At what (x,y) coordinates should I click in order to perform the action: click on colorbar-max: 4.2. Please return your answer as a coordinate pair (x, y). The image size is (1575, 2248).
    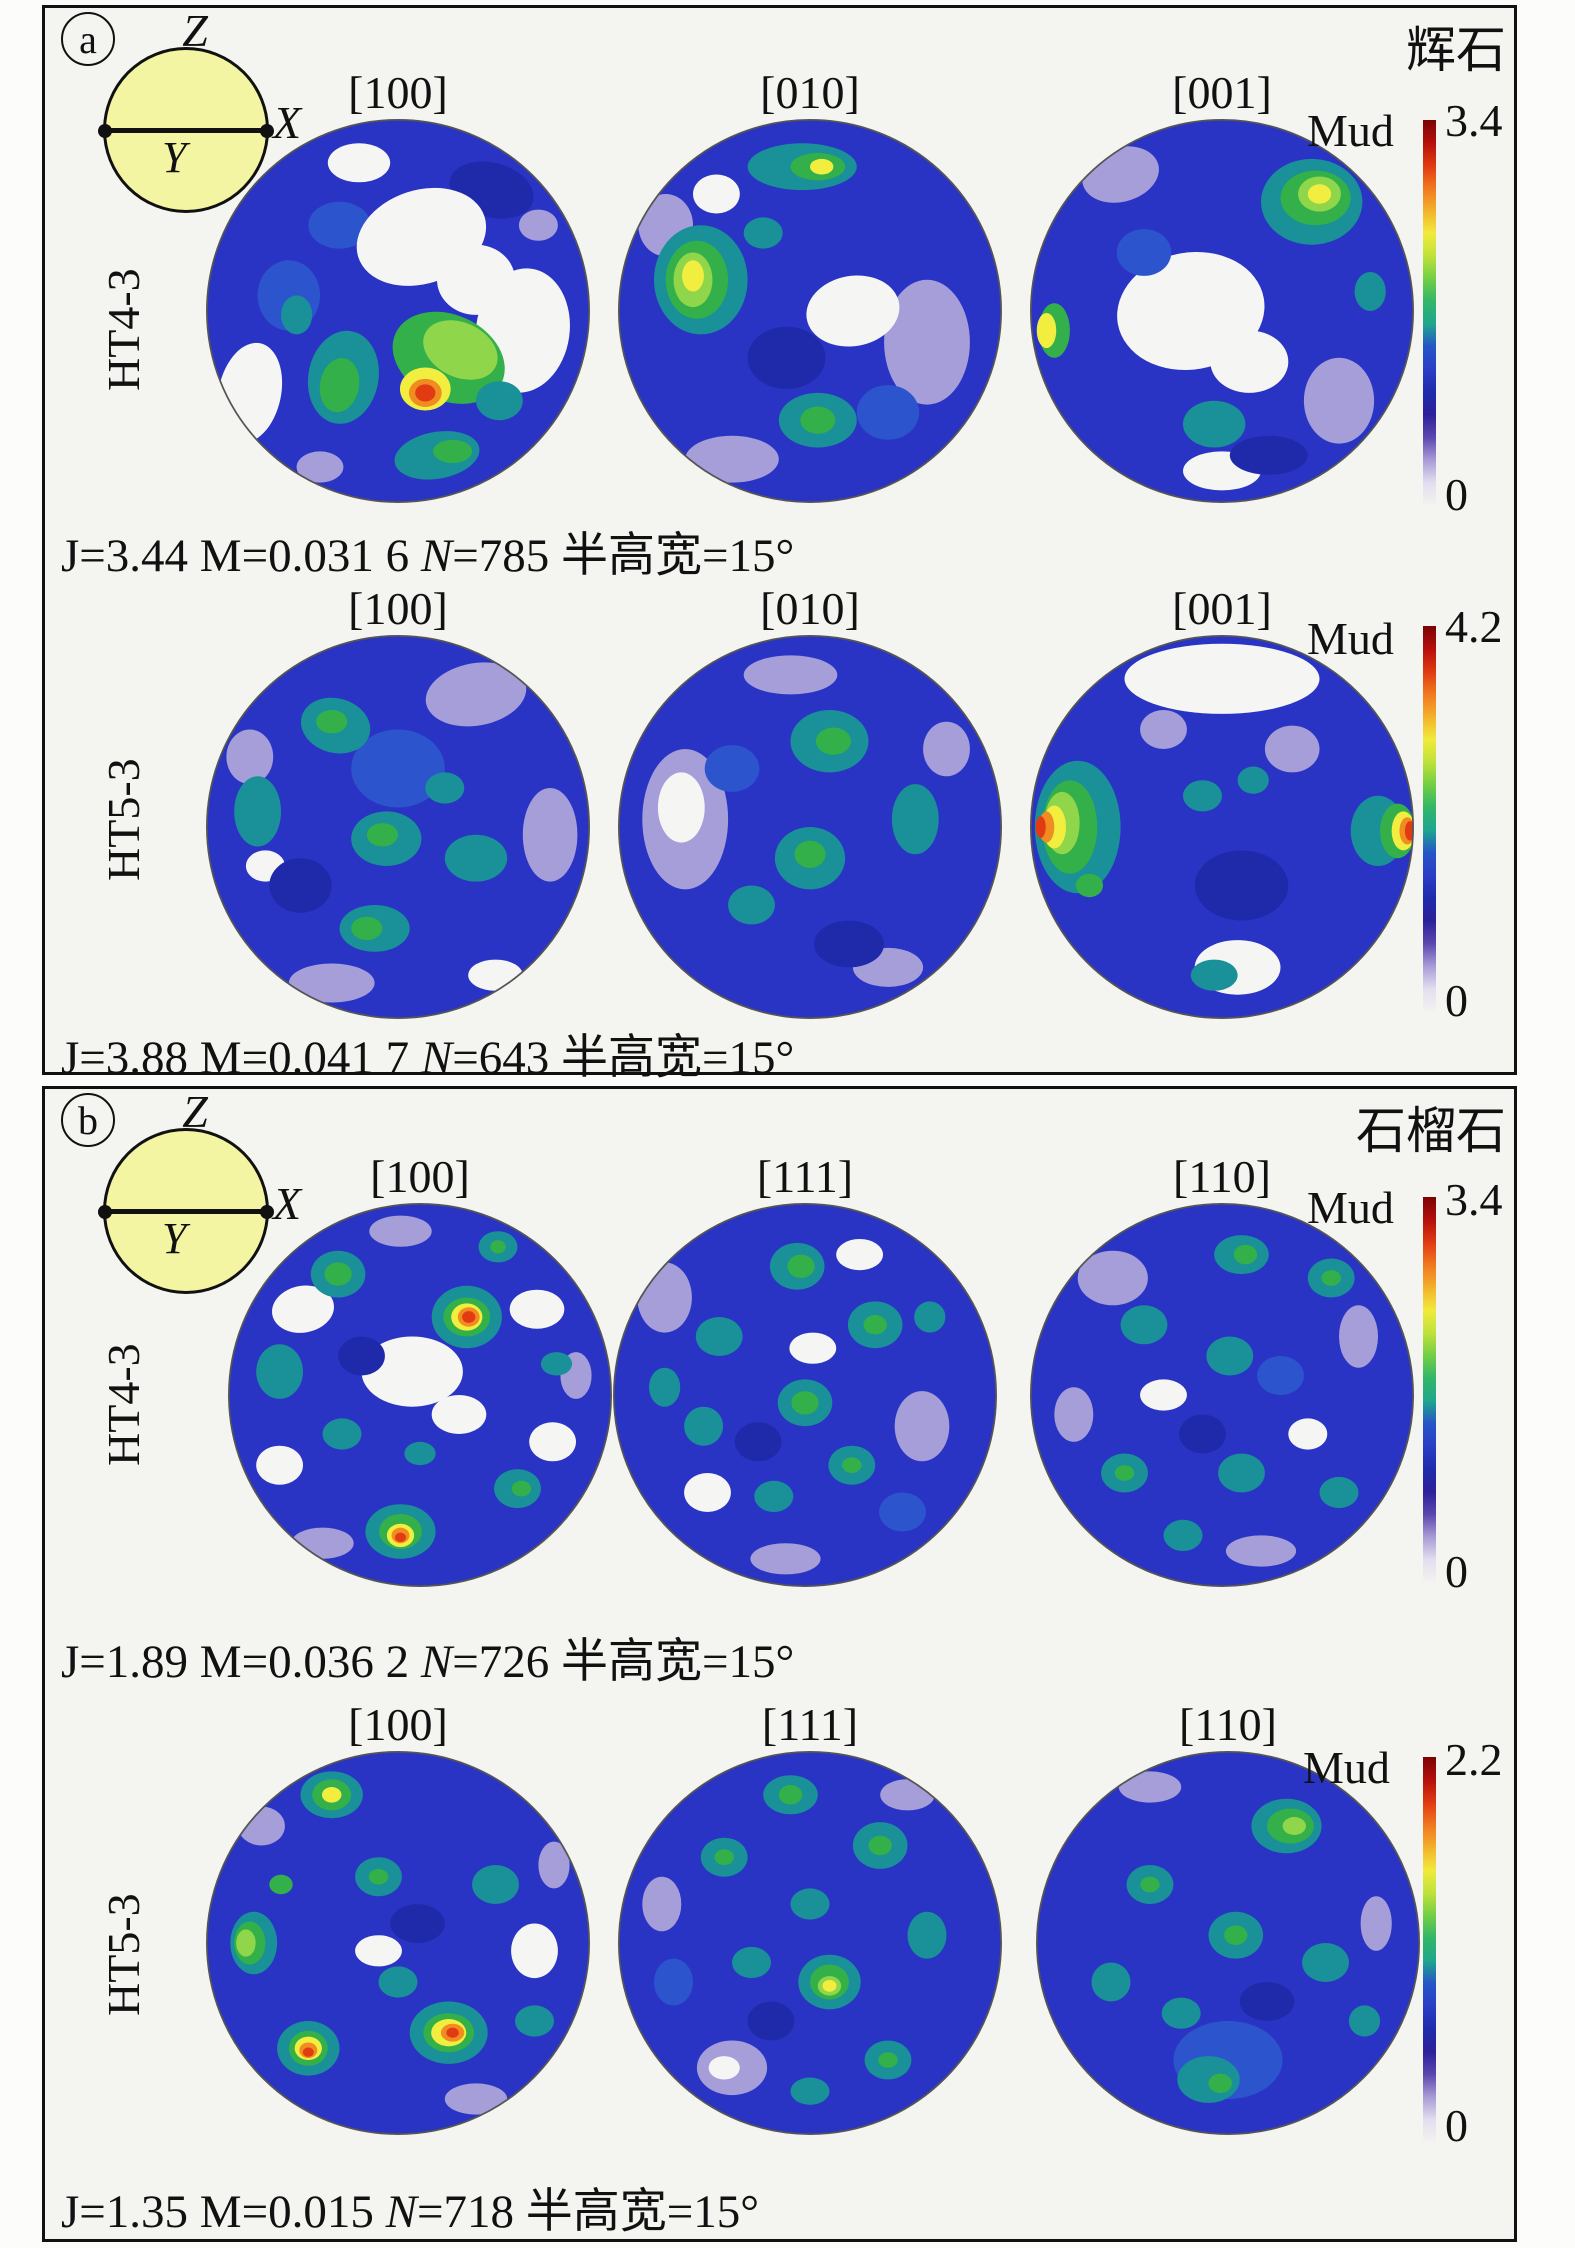
    Looking at the image, I should click on (1474, 626).